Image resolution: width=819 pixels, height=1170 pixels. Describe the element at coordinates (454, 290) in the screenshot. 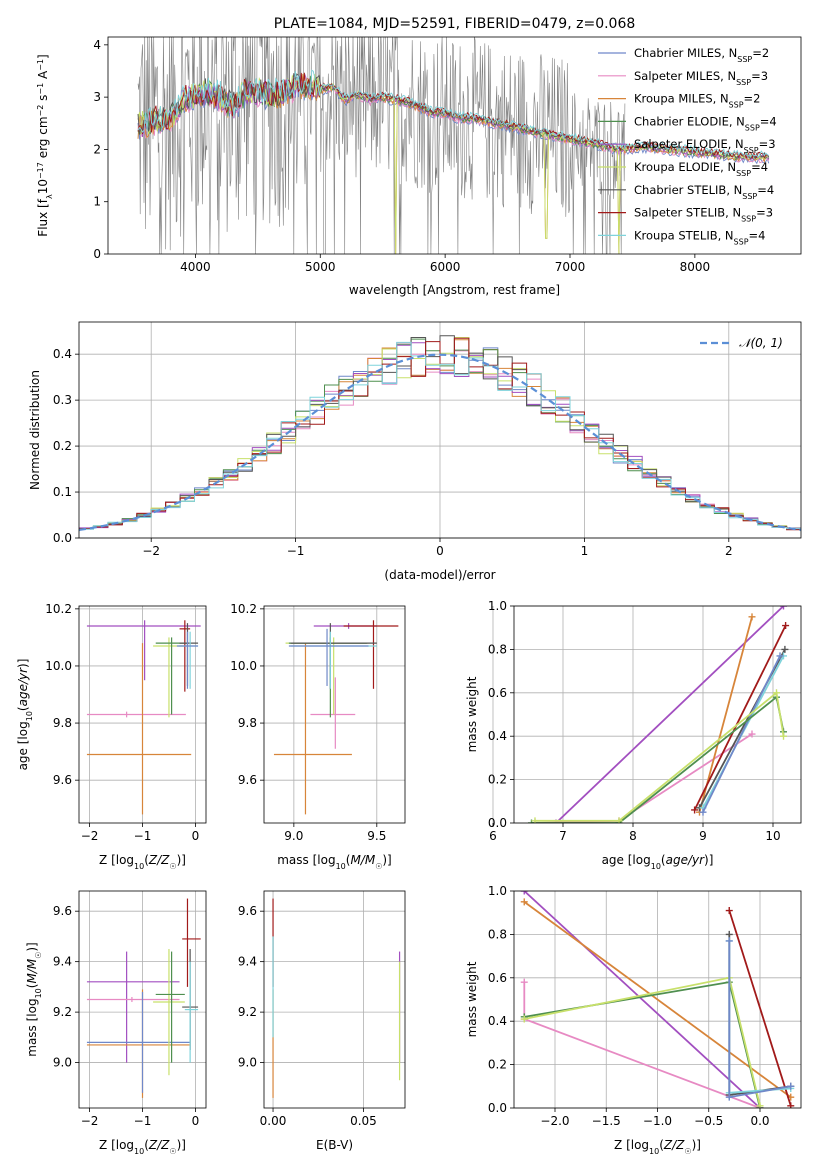

I see `x-axis-label: wavelength [Angstrom, rest frame]` at that location.